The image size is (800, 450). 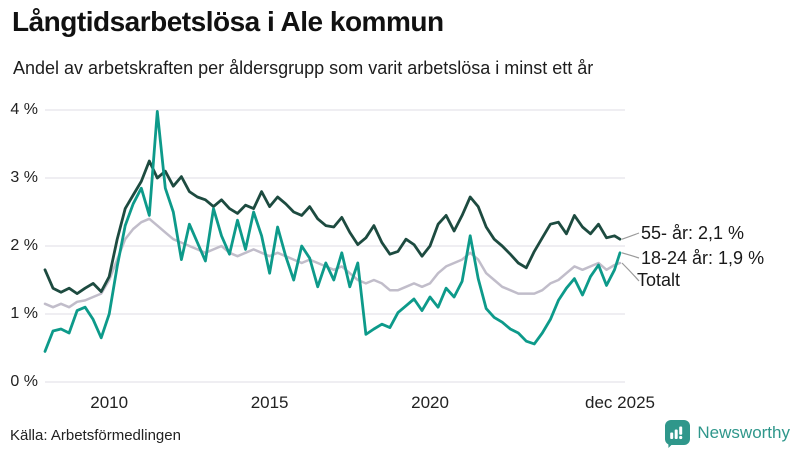 I want to click on series-line-totalt, so click(x=332, y=263).